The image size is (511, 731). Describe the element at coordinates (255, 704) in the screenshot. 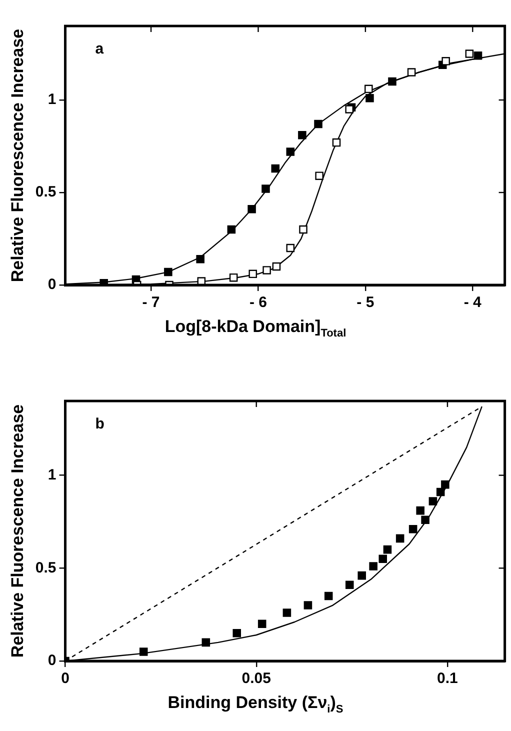

I see `x-axis-title: Binding Density (Σν$_{i}$)$_{S}$` at that location.